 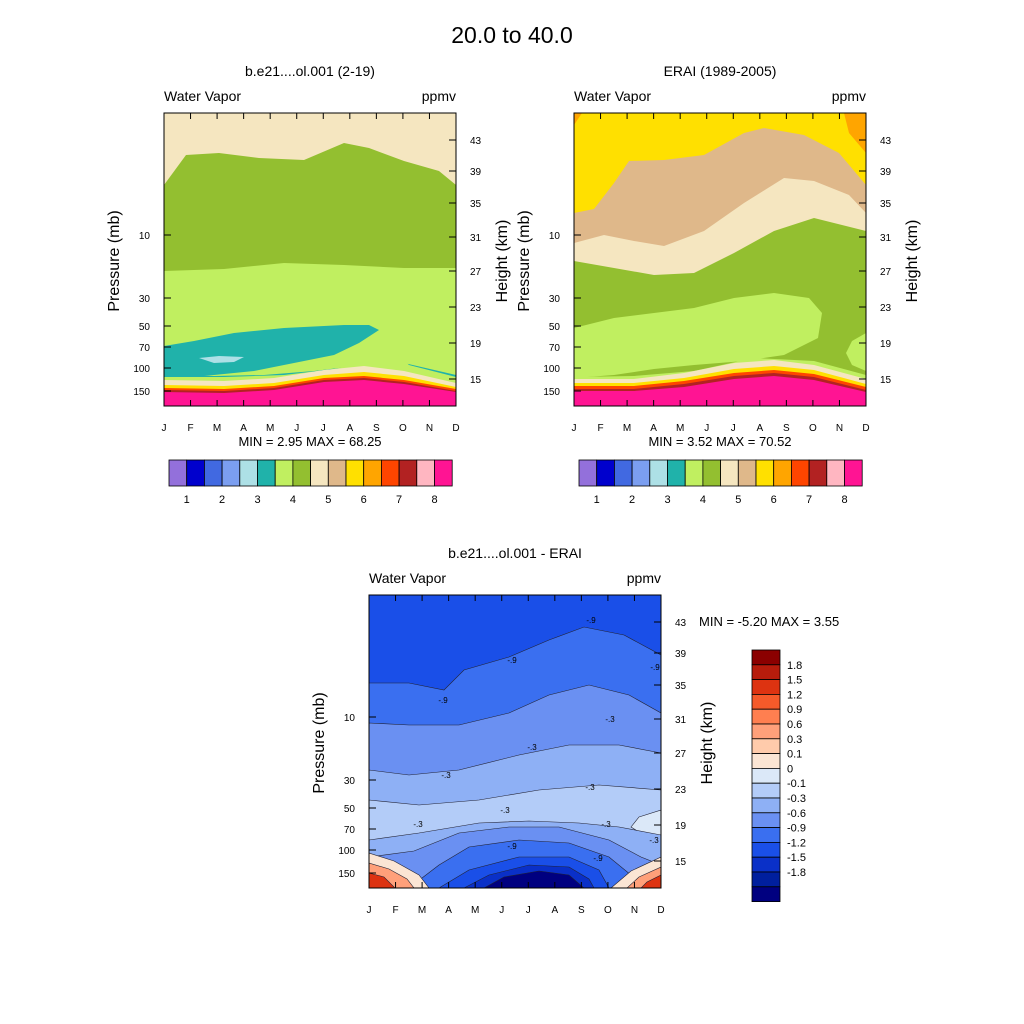 What do you see at coordinates (257, 500) in the screenshot?
I see `colorbar-label: 3` at bounding box center [257, 500].